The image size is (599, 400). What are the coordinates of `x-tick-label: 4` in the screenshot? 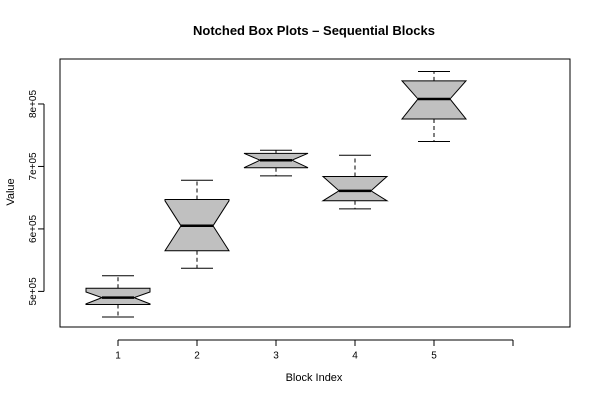 It's located at (355, 355).